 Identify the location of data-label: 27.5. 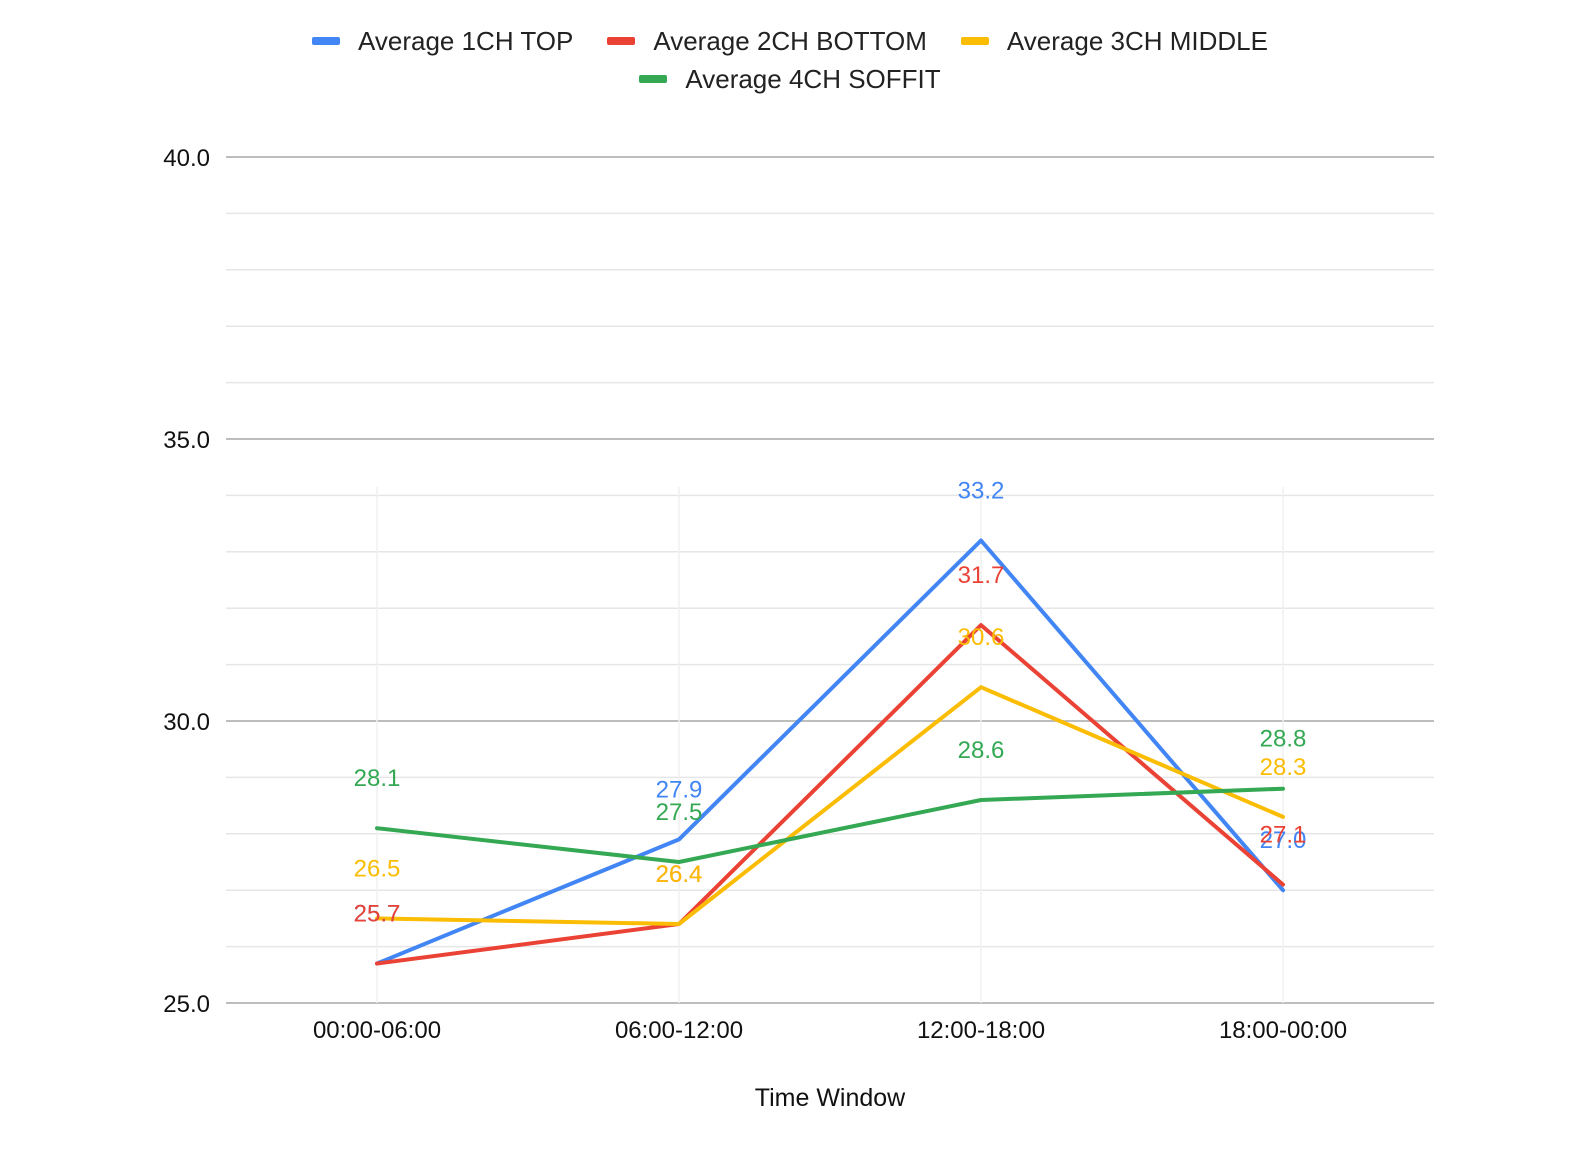
(679, 812).